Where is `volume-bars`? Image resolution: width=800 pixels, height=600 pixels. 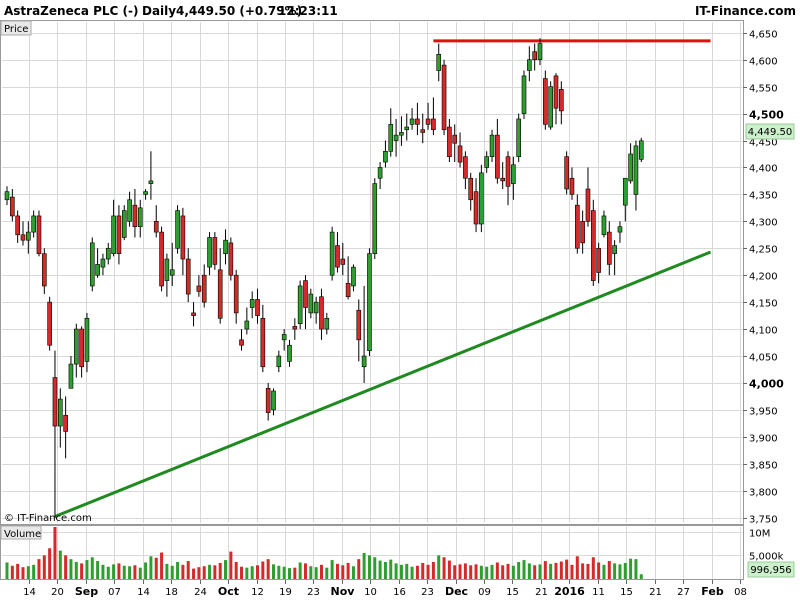 volume-bars is located at coordinates (324, 553).